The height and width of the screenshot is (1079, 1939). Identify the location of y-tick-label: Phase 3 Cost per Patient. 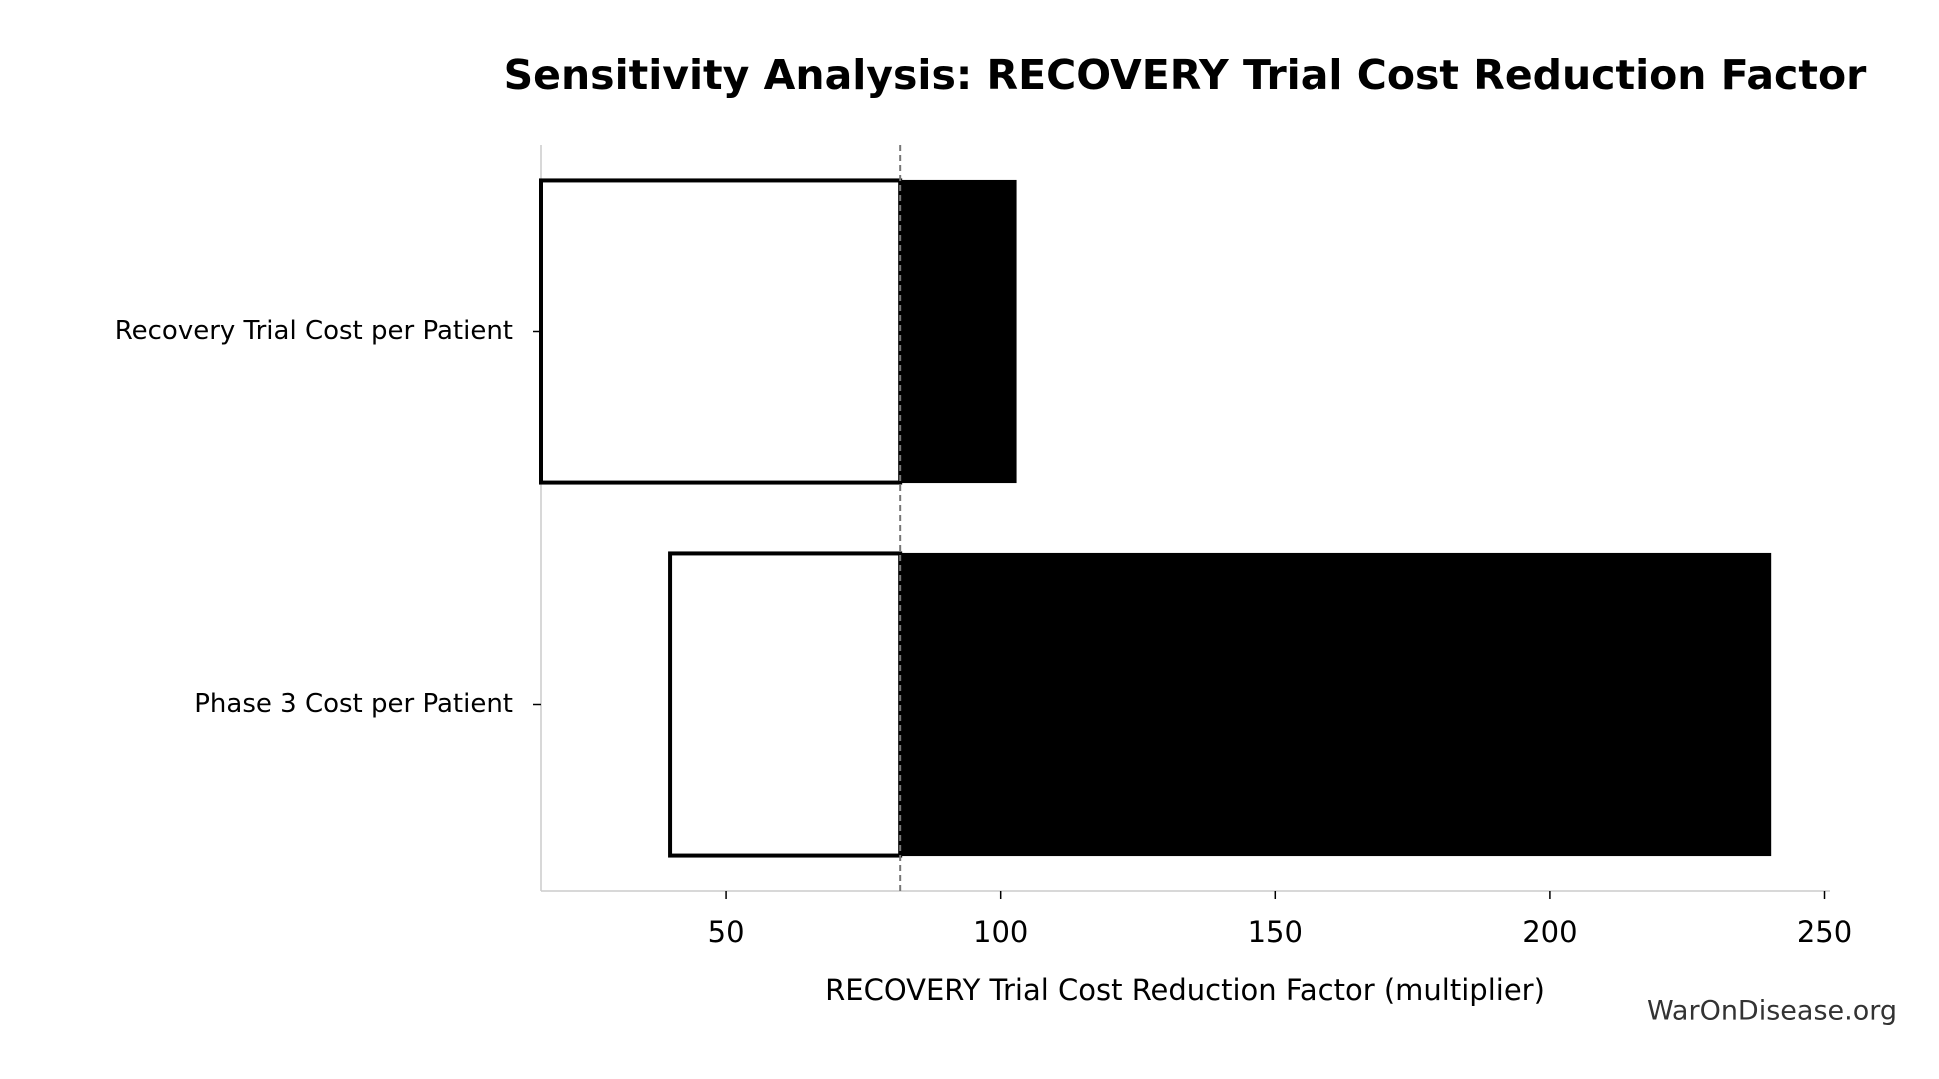
(353, 704).